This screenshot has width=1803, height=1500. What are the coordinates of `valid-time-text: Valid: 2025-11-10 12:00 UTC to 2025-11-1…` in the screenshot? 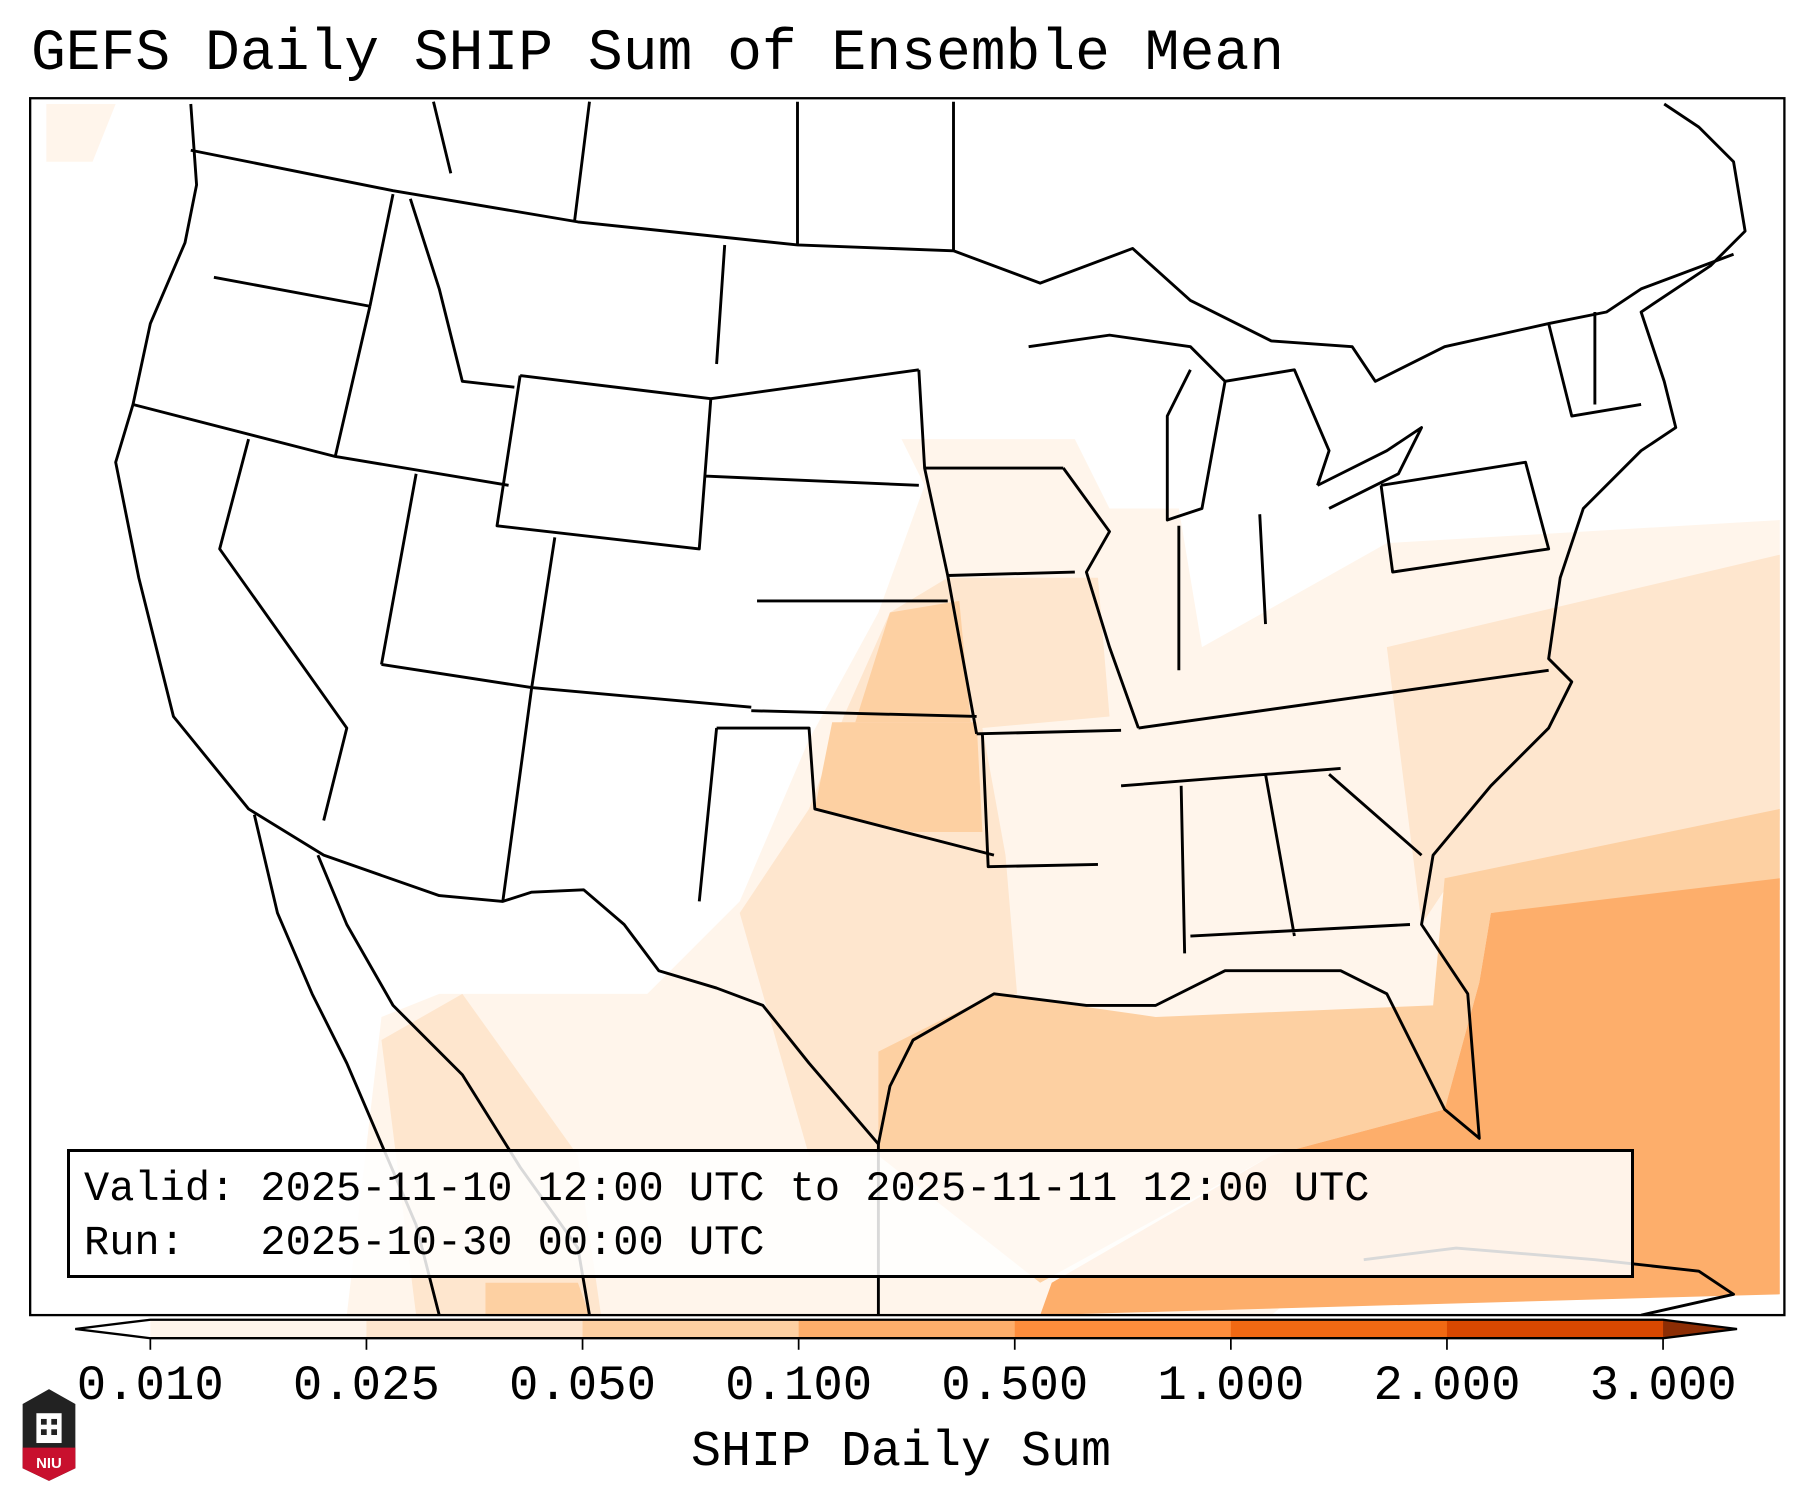 It's located at (727, 1189).